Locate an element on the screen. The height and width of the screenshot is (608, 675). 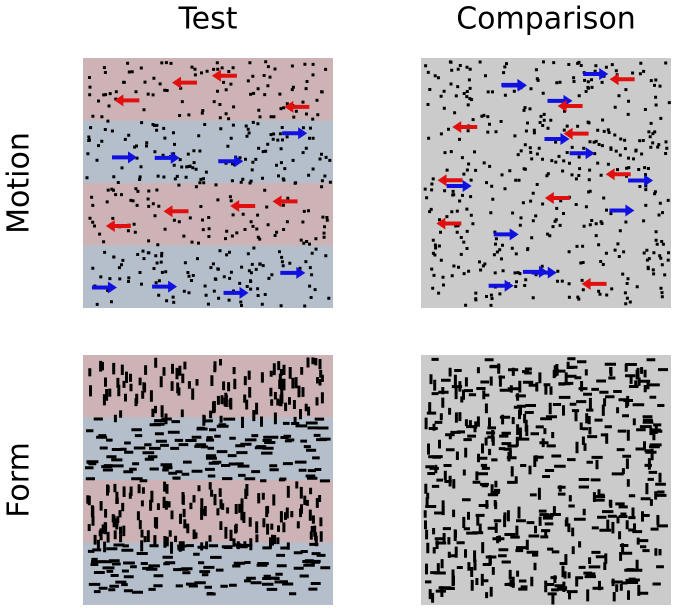
row-title: Motion is located at coordinates (19, 183).